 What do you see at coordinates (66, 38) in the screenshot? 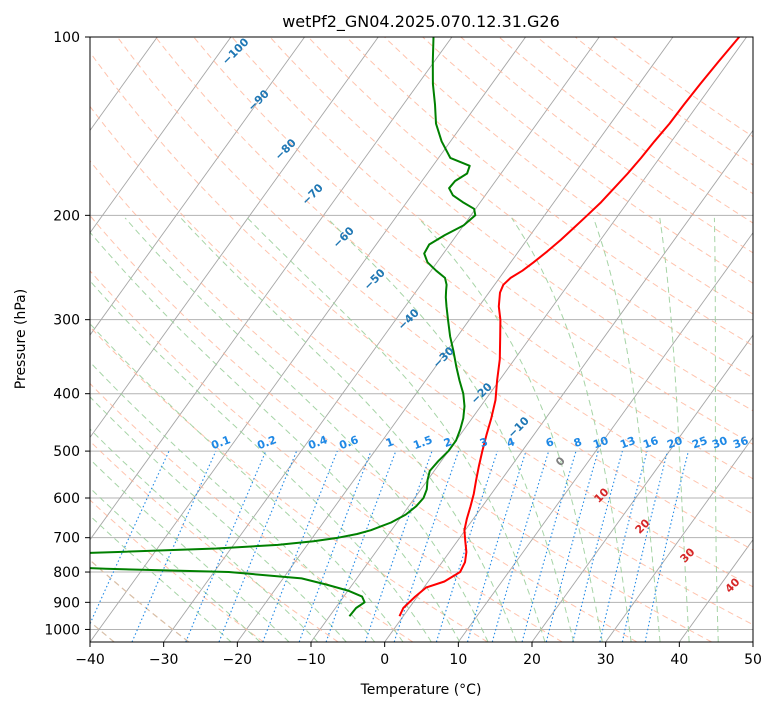
I see `y-tick-label: 100` at bounding box center [66, 38].